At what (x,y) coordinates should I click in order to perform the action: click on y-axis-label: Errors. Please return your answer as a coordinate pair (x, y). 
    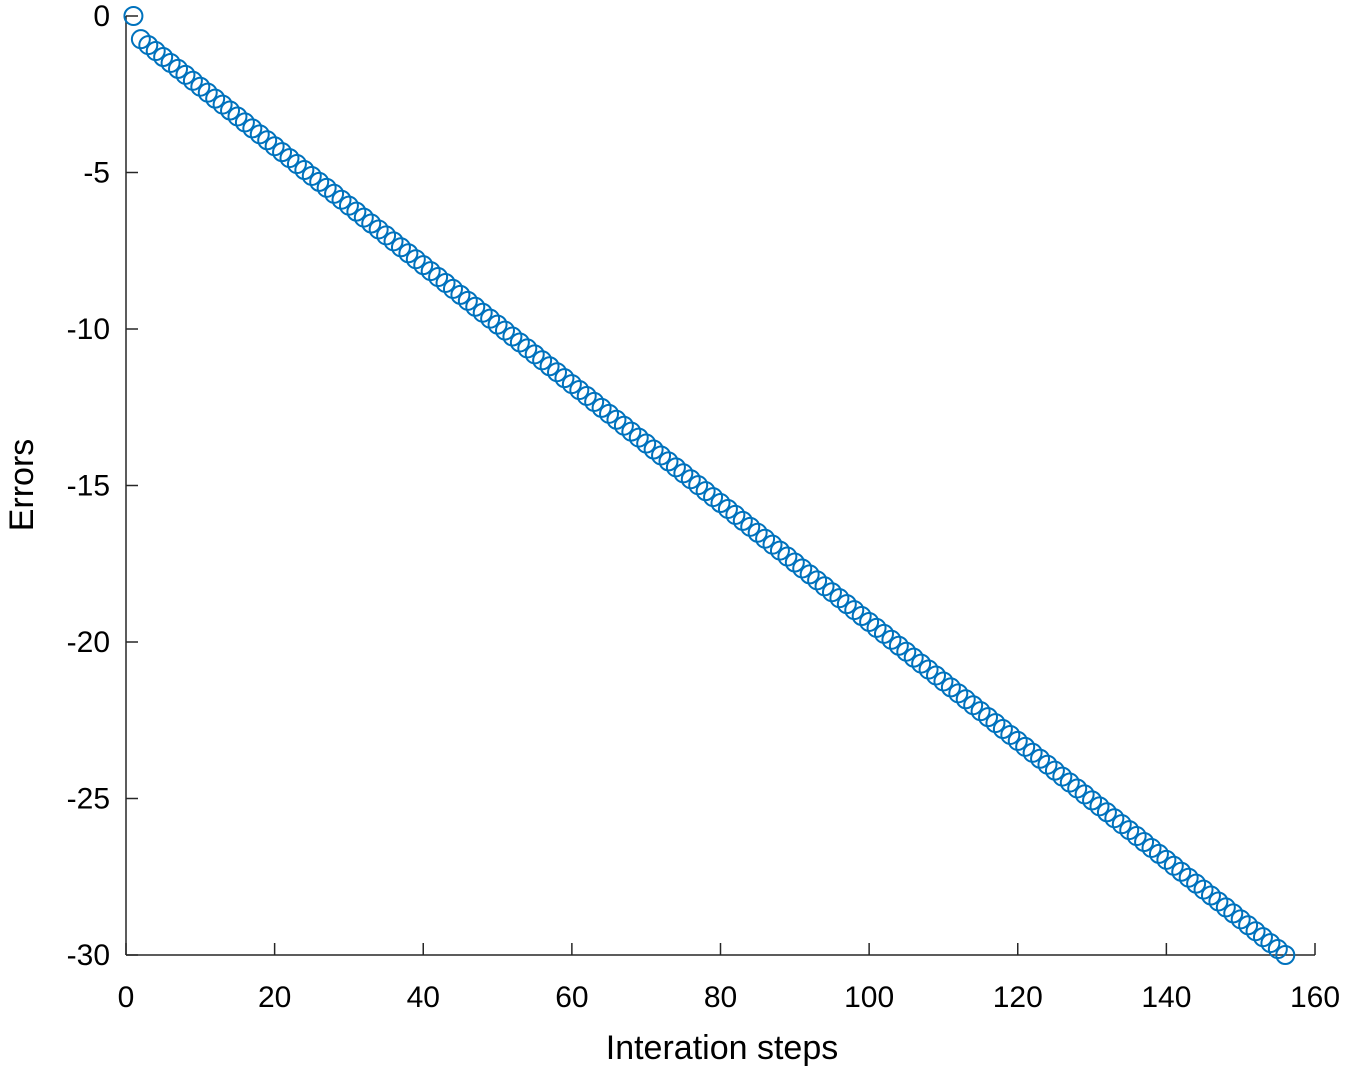
    Looking at the image, I should click on (22, 485).